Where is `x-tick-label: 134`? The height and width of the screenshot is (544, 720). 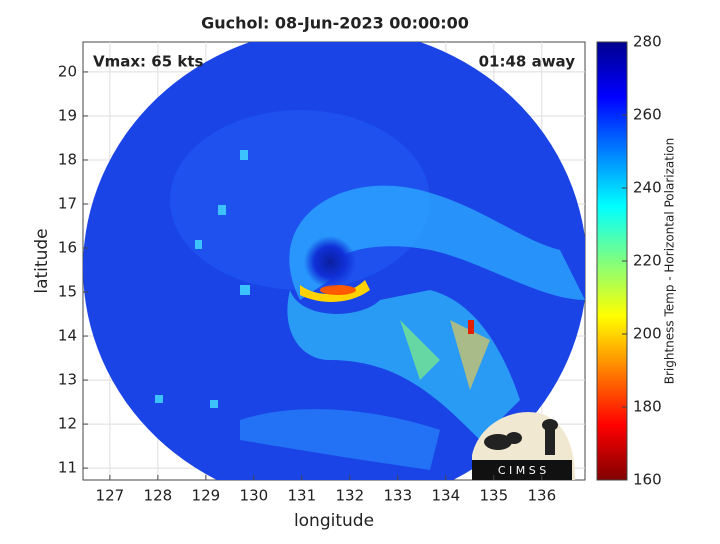 x-tick-label: 134 is located at coordinates (446, 496).